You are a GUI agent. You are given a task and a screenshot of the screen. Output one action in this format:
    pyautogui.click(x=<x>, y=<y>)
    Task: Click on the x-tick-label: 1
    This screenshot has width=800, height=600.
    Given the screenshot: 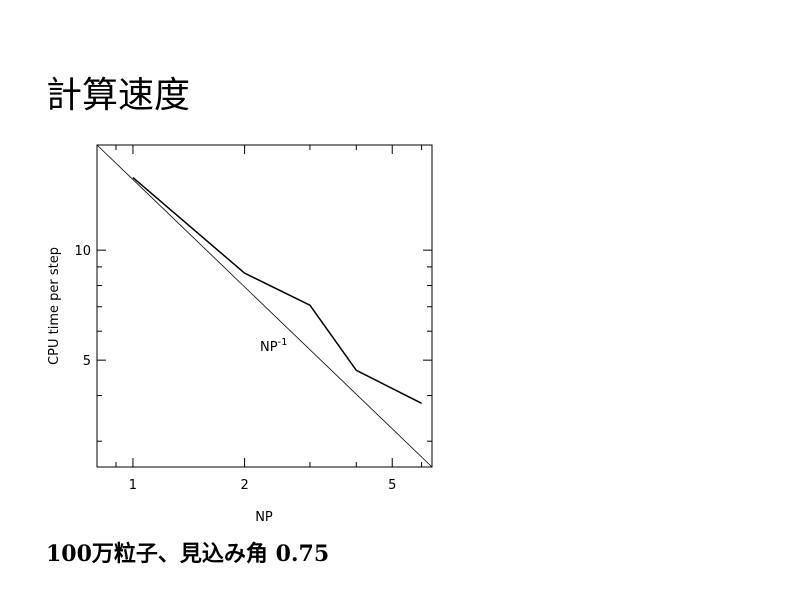 What is the action you would take?
    pyautogui.click(x=133, y=485)
    